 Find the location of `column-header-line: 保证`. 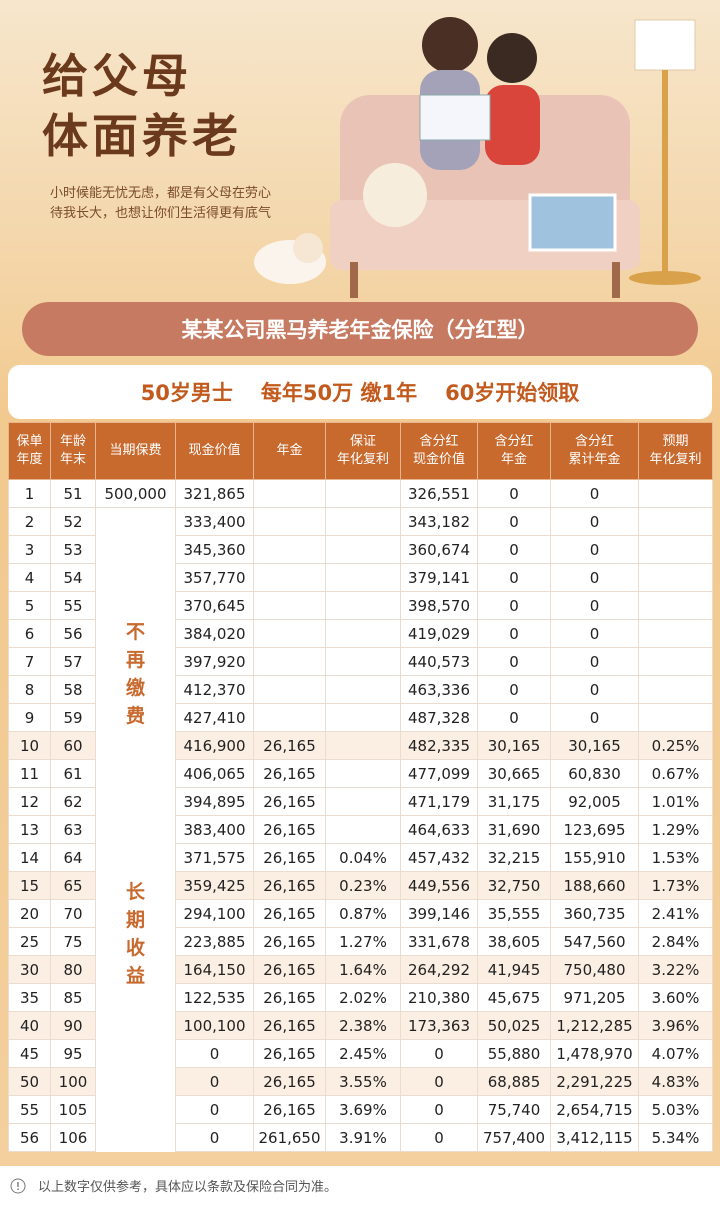

column-header-line: 保证 is located at coordinates (362, 441).